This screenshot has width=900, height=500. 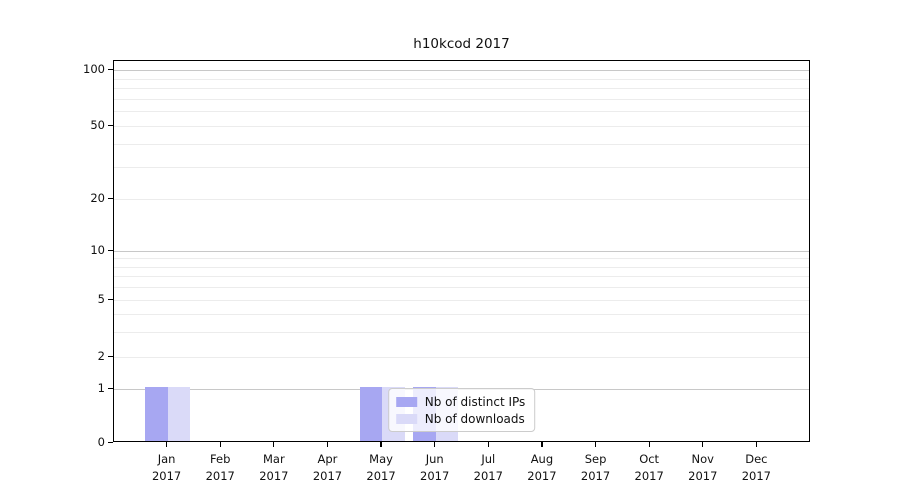 I want to click on x-tick-mark-sep, so click(x=595, y=444).